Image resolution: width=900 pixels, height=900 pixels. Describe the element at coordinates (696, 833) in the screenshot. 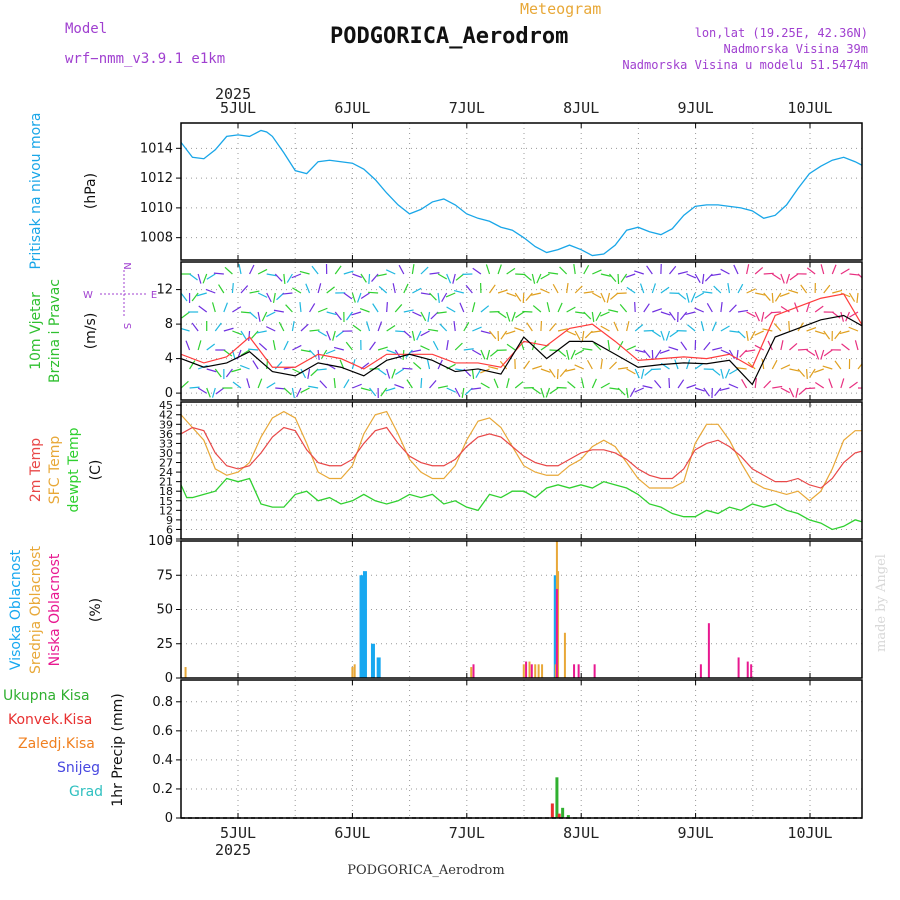

I see `day-label-bottom: 9JUL` at that location.